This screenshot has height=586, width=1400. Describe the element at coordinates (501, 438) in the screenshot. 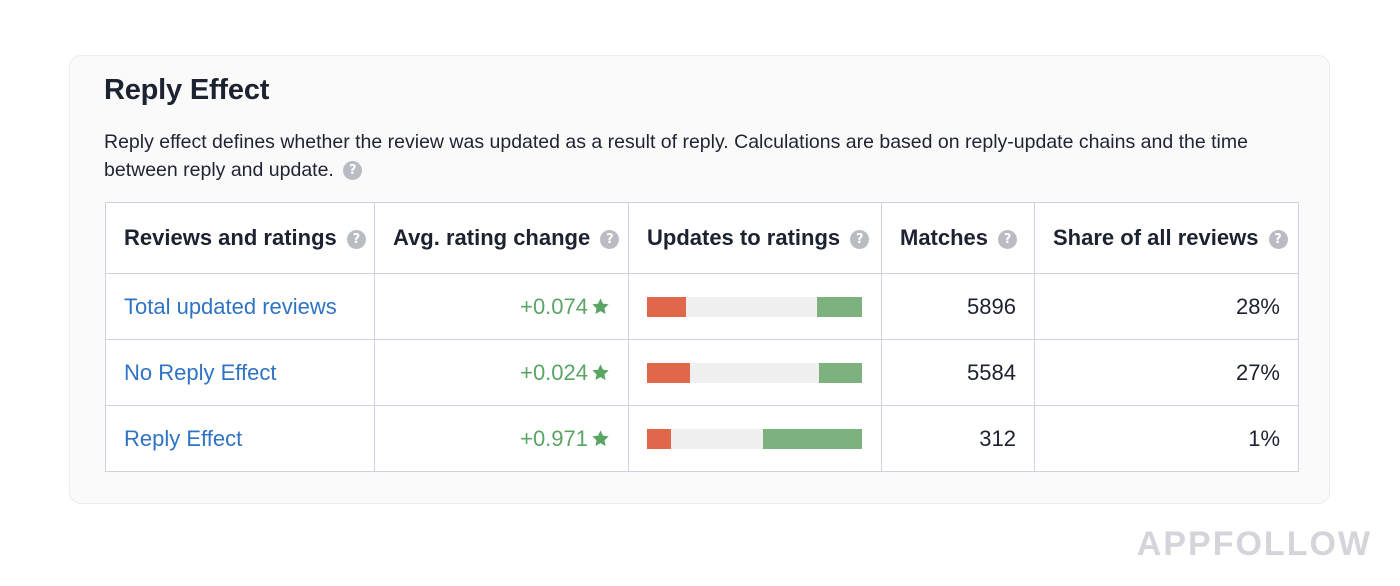

I see `avg-change-cell: +0.971` at that location.